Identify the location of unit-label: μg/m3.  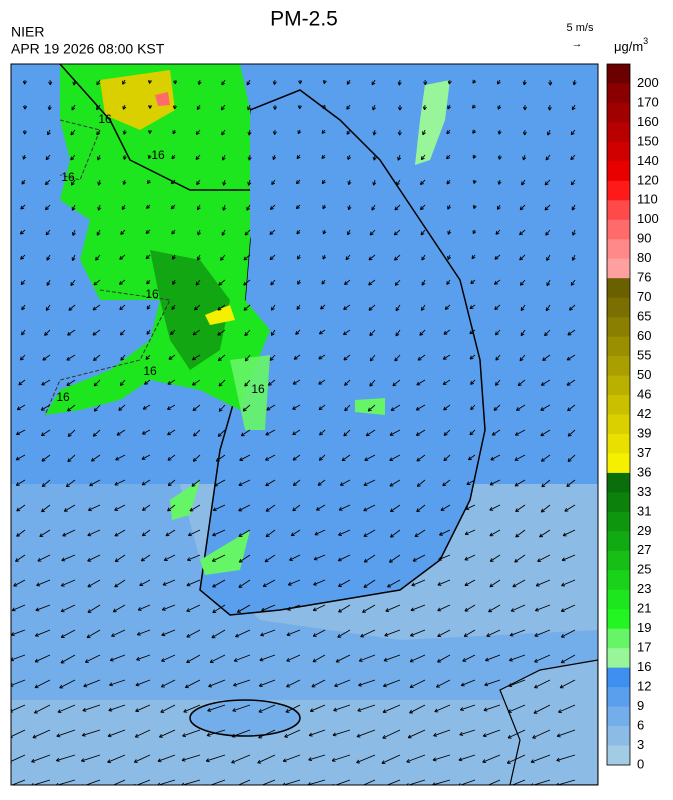
(631, 45).